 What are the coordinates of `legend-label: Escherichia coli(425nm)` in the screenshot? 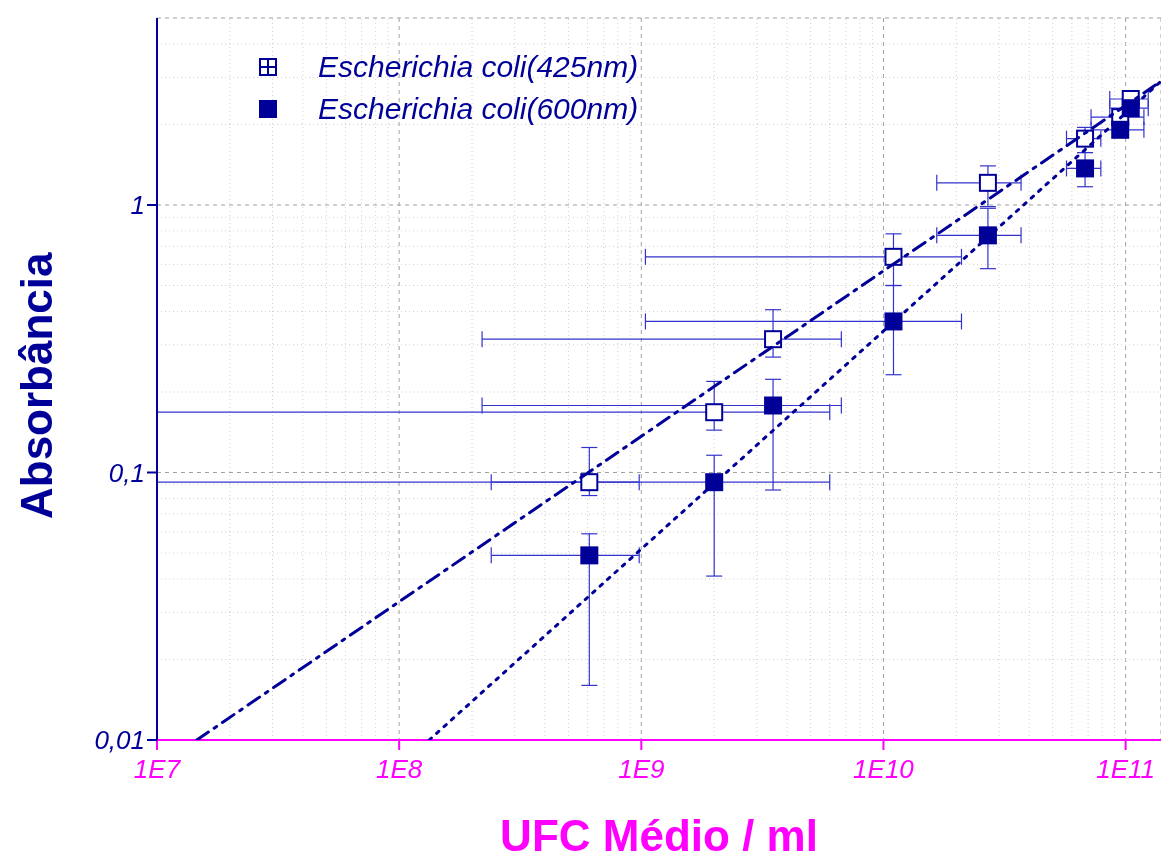 It's located at (478, 67).